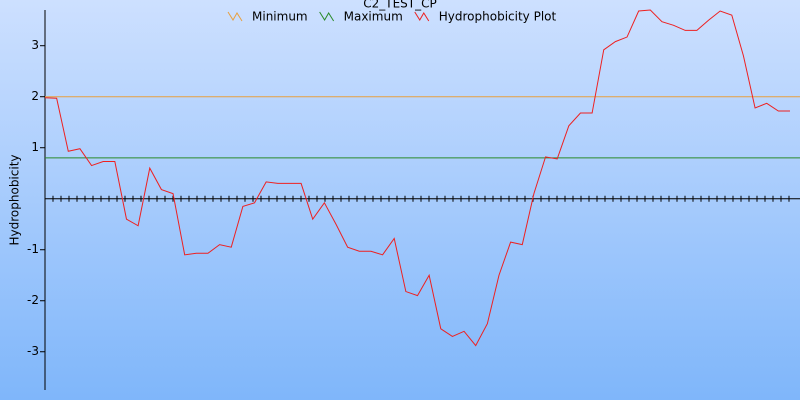 This screenshot has height=400, width=800. What do you see at coordinates (33, 351) in the screenshot?
I see `y-tick-label: -3` at bounding box center [33, 351].